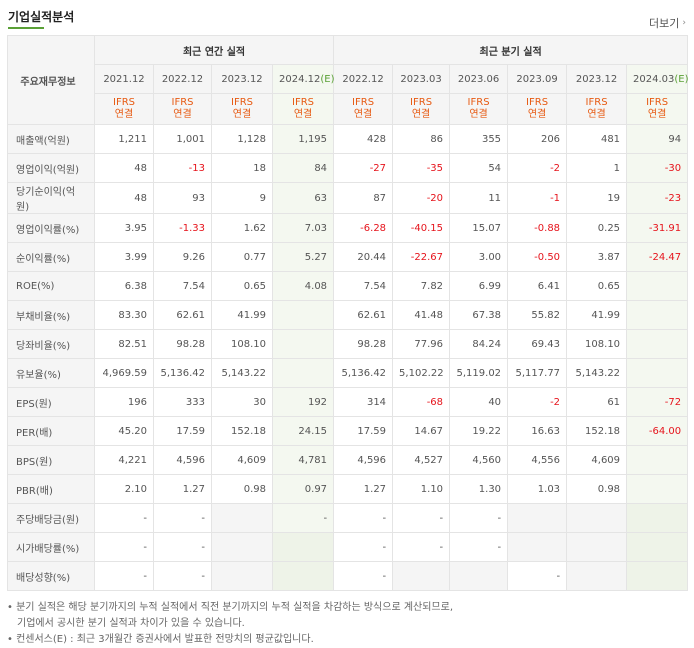  I want to click on row-label: 당좌비율(%), so click(51, 344).